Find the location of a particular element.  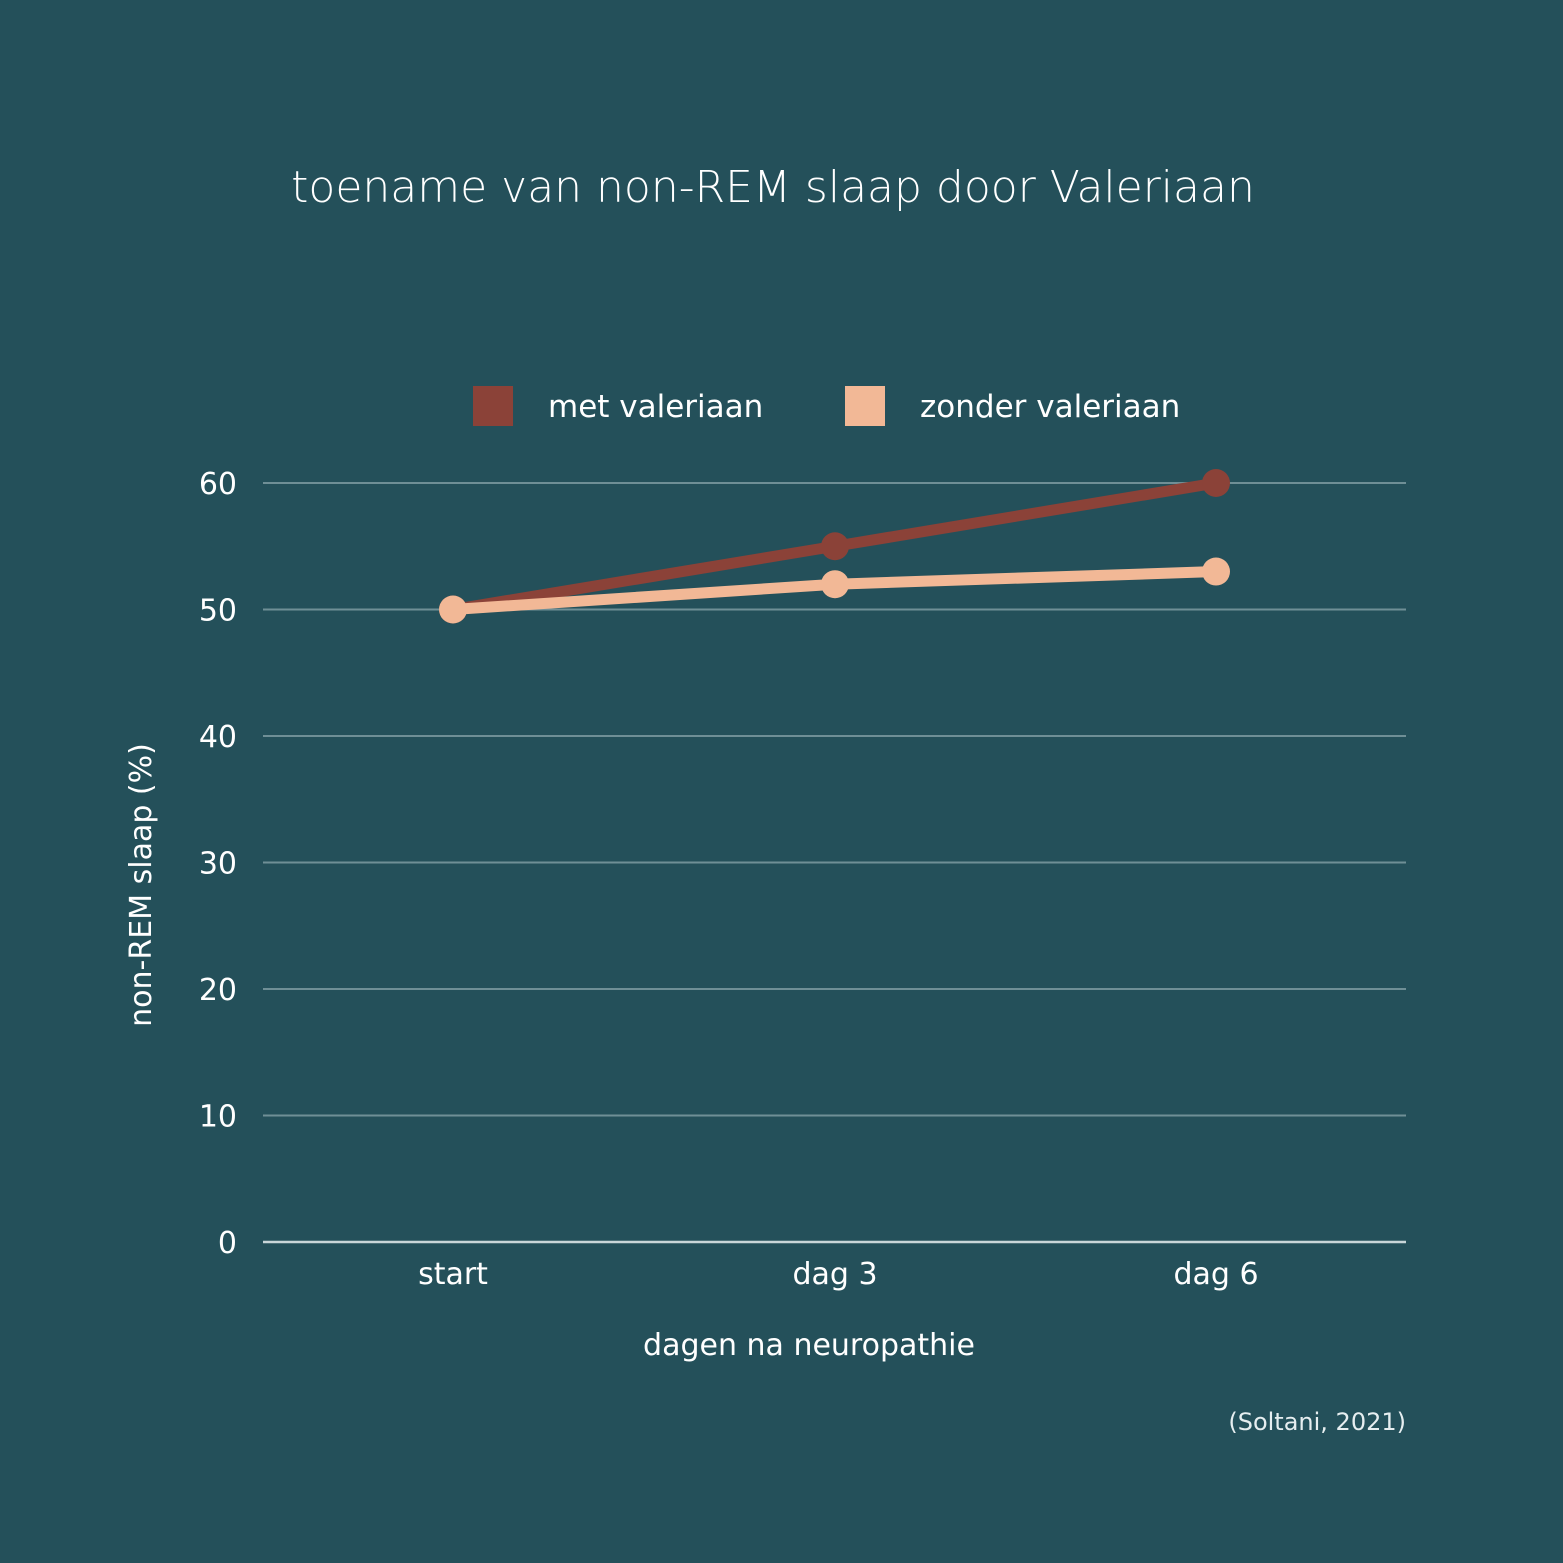

x-tick-label-0: start is located at coordinates (453, 1274).